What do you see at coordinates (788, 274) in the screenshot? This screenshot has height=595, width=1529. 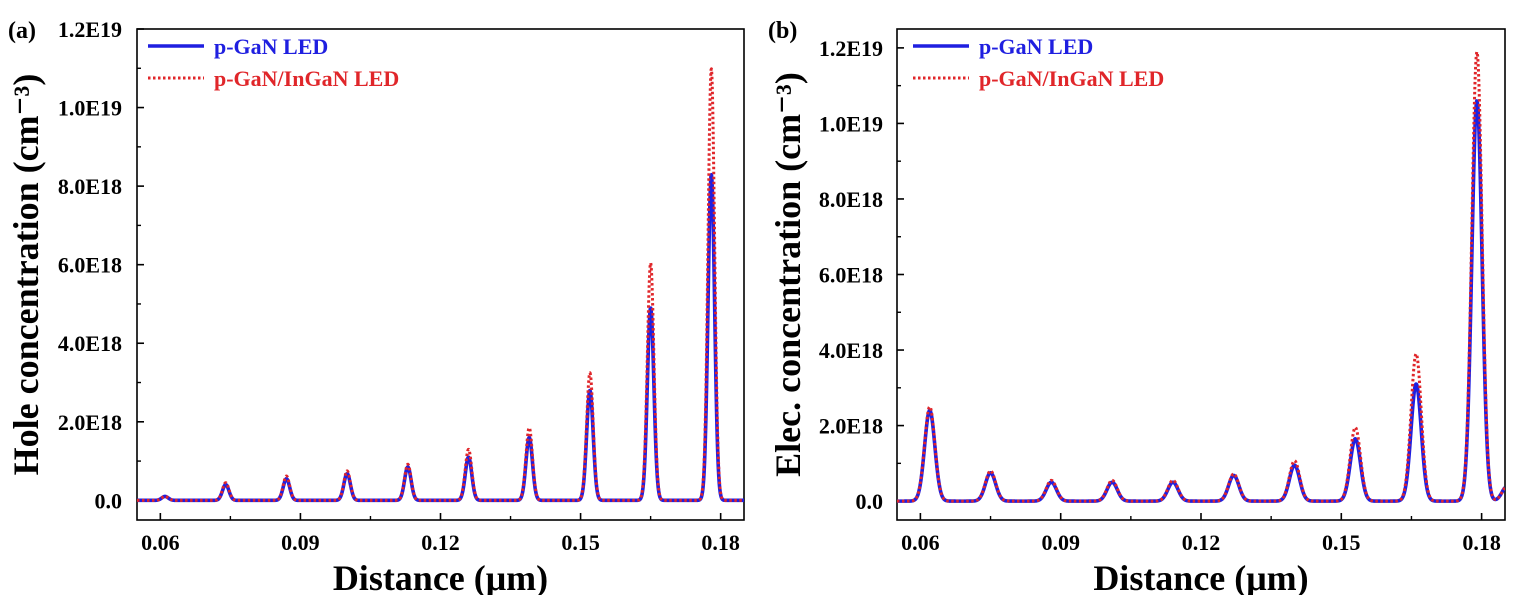 I see `y-axis-label: Elec. concentration (cm⁻³)` at bounding box center [788, 274].